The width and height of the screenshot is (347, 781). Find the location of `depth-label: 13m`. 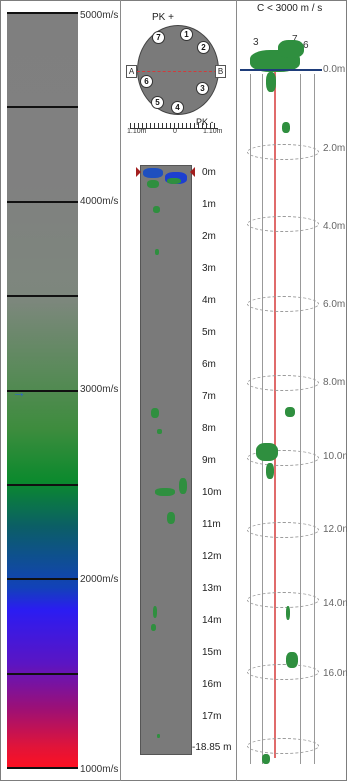

depth-label: 13m is located at coordinates (212, 588).